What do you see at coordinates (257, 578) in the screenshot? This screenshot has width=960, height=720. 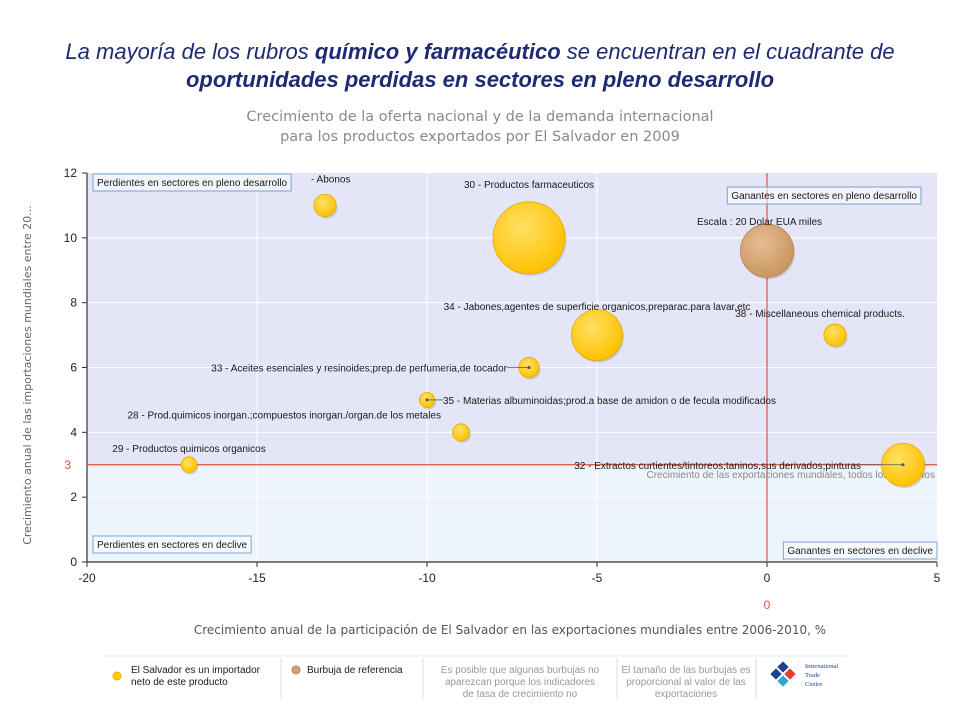 I see `x-tick-label: -15` at bounding box center [257, 578].